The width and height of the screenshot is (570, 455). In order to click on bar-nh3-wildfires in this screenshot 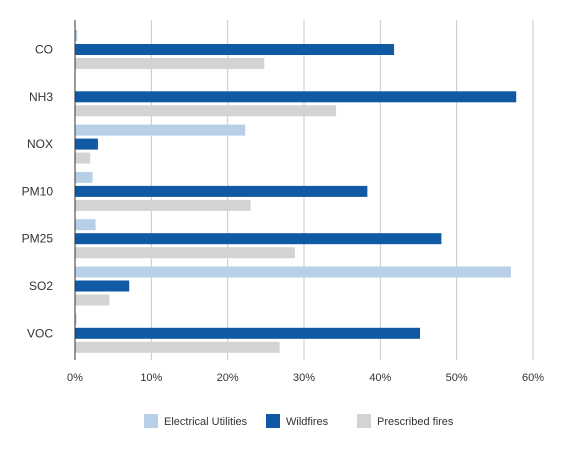, I will do `click(296, 97)`.